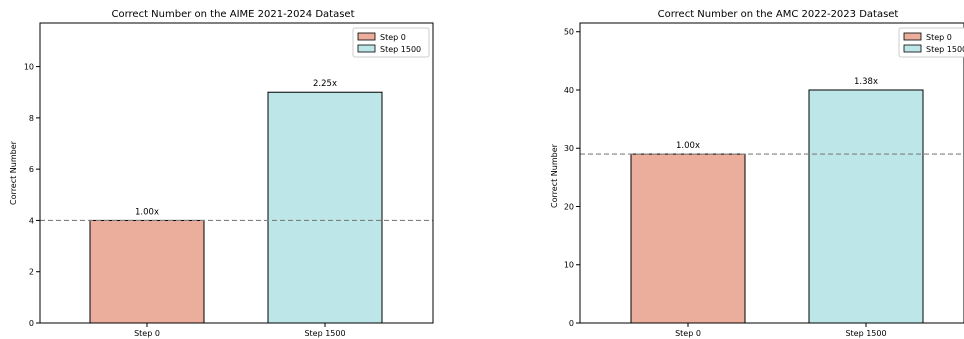 This screenshot has width=964, height=339. What do you see at coordinates (866, 82) in the screenshot?
I see `bar-value-label: 1.38x` at bounding box center [866, 82].